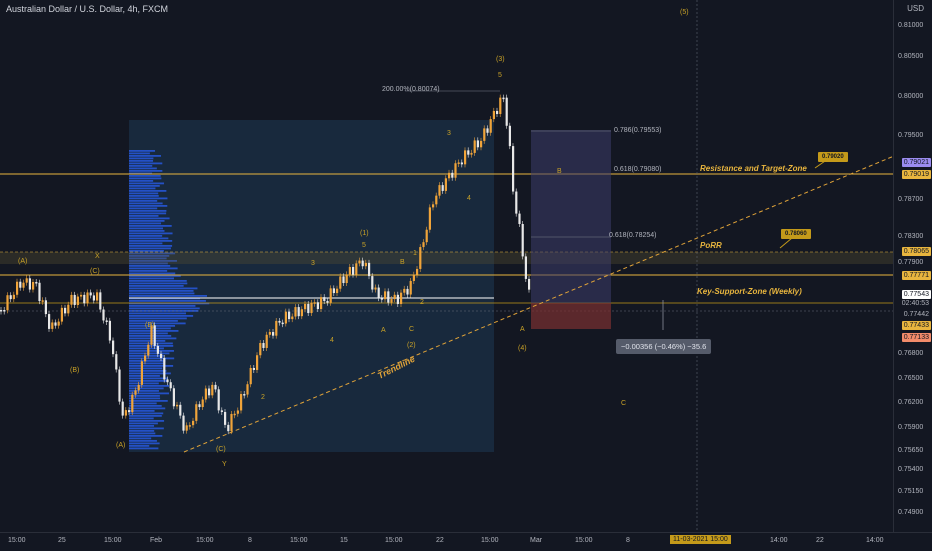 The height and width of the screenshot is (551, 932). What do you see at coordinates (224, 464) in the screenshot?
I see `wave-label: Y` at bounding box center [224, 464].